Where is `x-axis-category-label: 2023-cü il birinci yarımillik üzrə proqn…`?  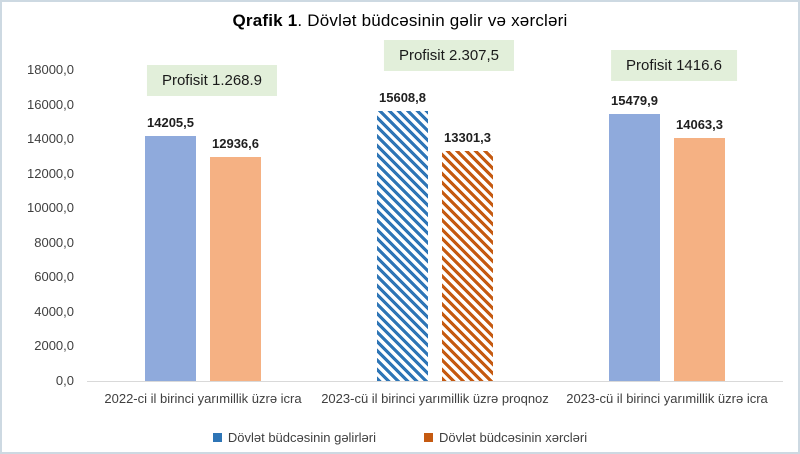
x-axis-category-label: 2023-cü il birinci yarımillik üzrə proqn… is located at coordinates (435, 398).